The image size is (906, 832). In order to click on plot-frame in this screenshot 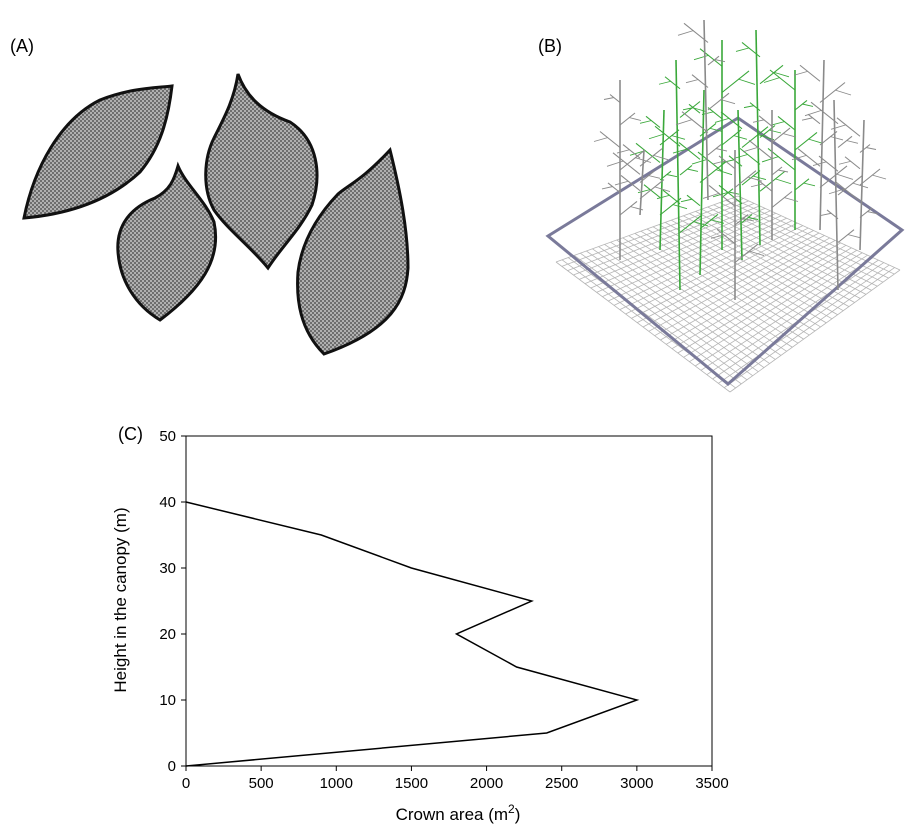, I will do `click(725, 251)`.